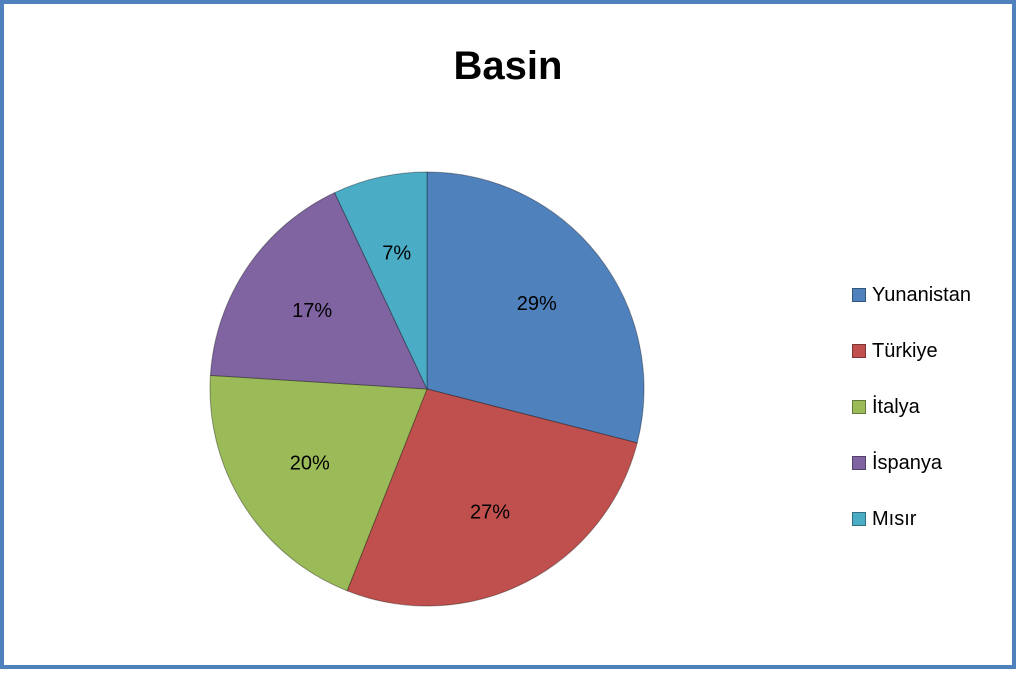 Image resolution: width=1016 pixels, height=673 pixels. What do you see at coordinates (894, 518) in the screenshot?
I see `legend-label: Mısır` at bounding box center [894, 518].